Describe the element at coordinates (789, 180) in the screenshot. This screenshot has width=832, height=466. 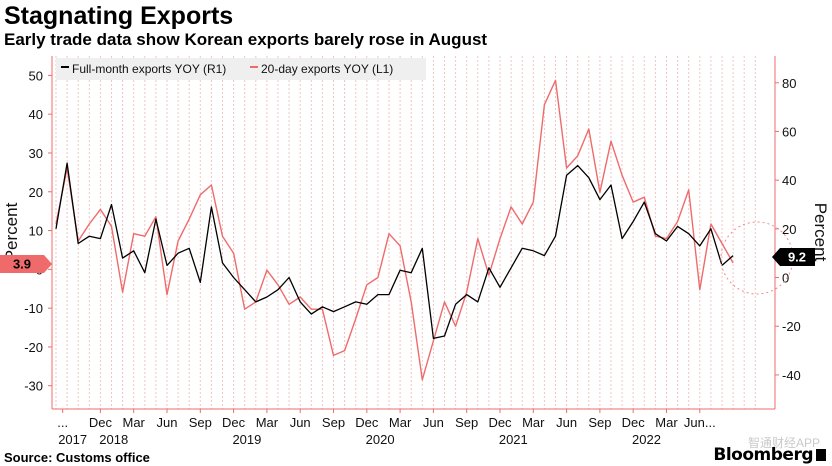
I see `right-tick-label: 40` at that location.